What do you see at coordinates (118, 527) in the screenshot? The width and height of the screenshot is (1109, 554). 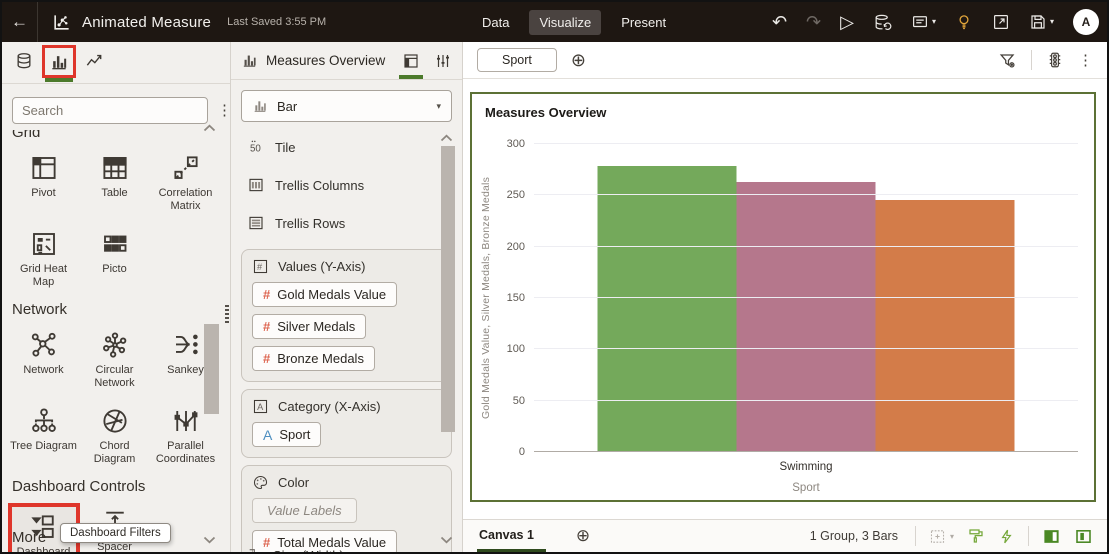 I see `section-items: Dashboard FiltersSpacer` at bounding box center [118, 527].